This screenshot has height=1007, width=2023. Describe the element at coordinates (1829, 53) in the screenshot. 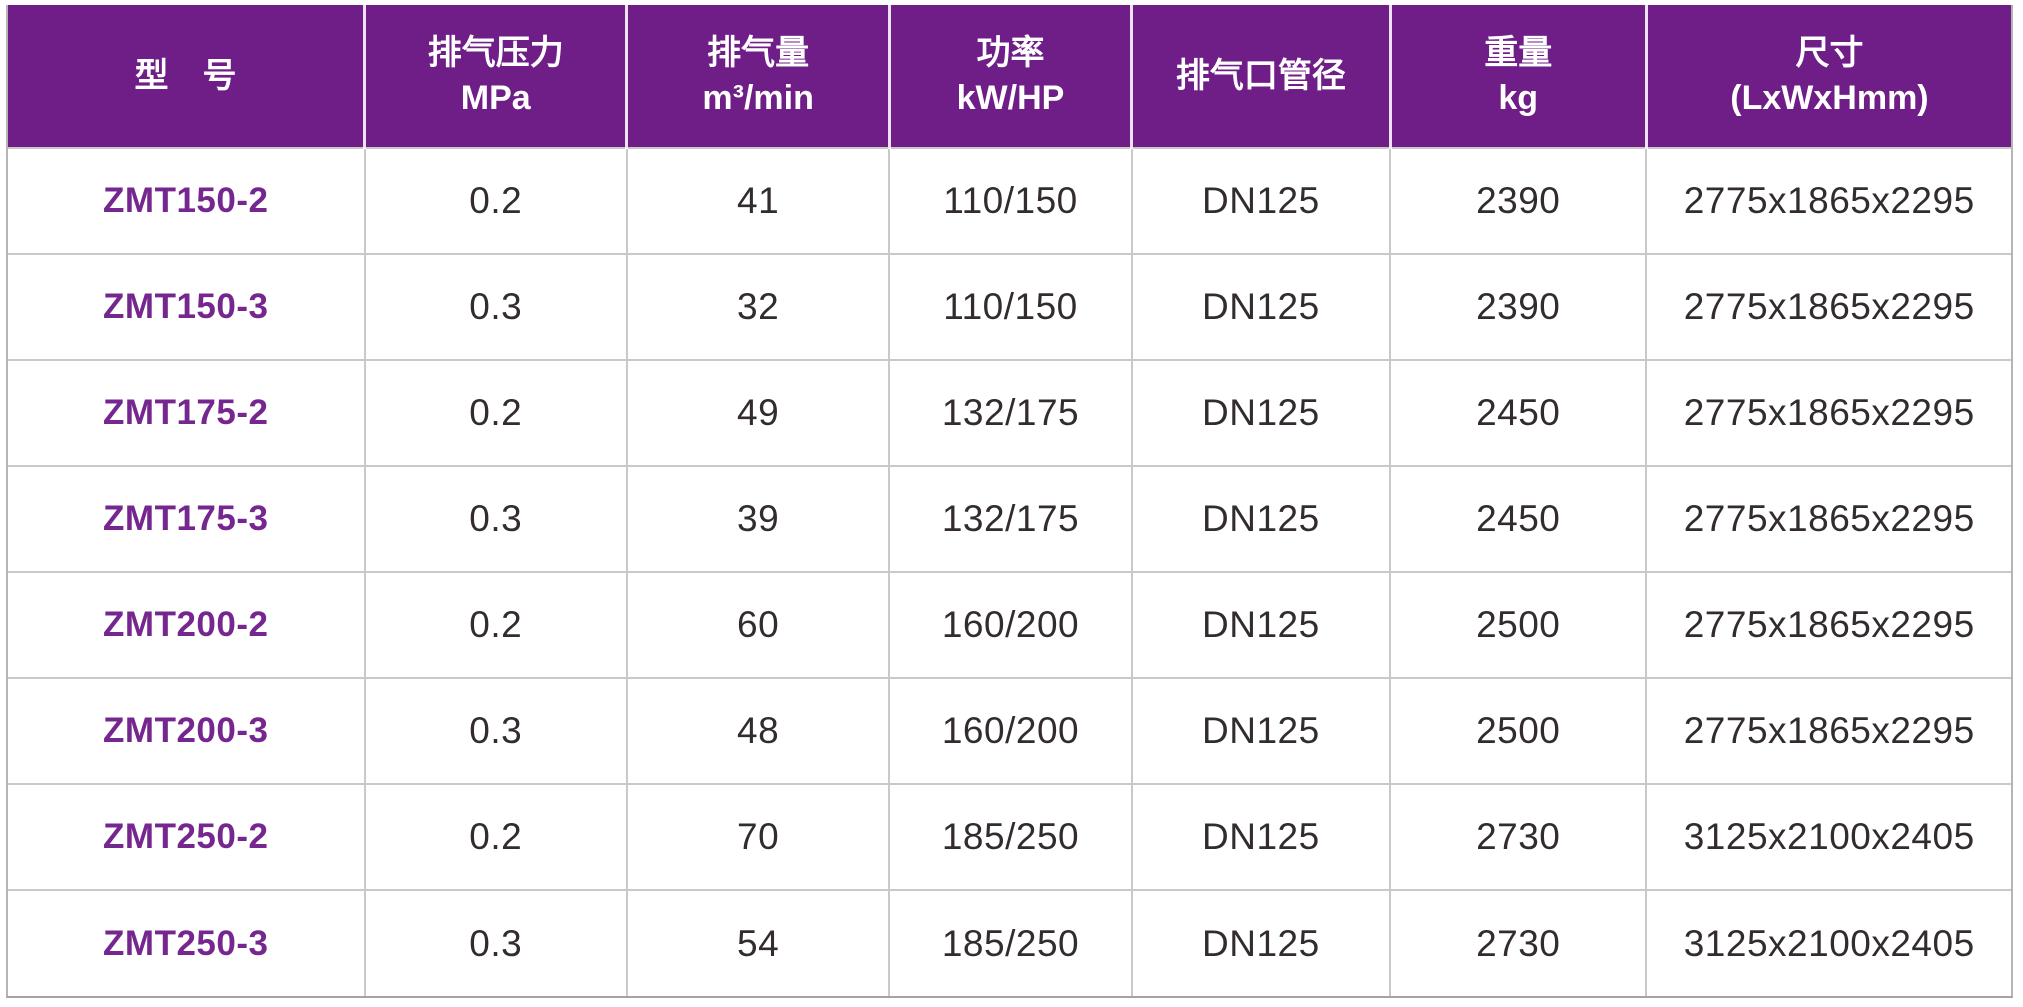

I see `col-header-size-line1: 尺寸` at that location.